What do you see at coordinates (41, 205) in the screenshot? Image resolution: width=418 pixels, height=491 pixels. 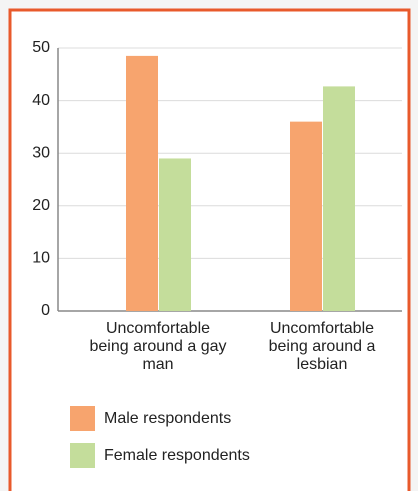 I see `y-tick-label: 20` at bounding box center [41, 205].